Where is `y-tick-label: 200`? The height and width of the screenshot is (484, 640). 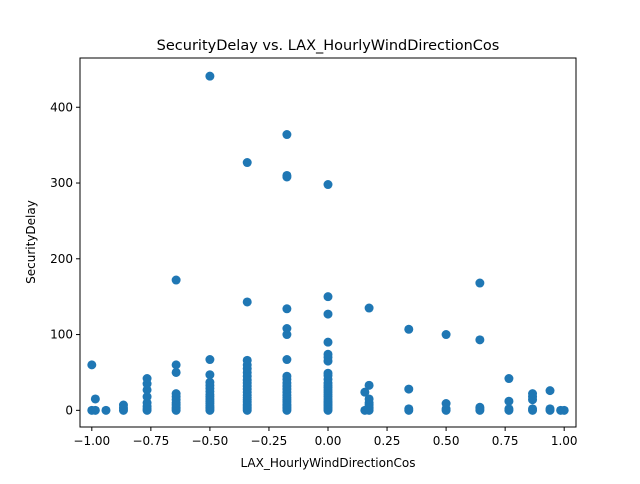
y-tick-label: 200 is located at coordinates (61, 259).